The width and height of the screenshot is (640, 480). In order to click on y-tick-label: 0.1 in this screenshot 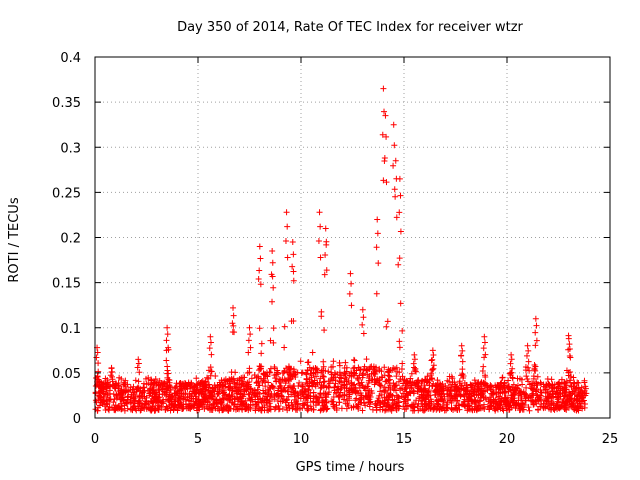, I will do `click(70, 329)`.